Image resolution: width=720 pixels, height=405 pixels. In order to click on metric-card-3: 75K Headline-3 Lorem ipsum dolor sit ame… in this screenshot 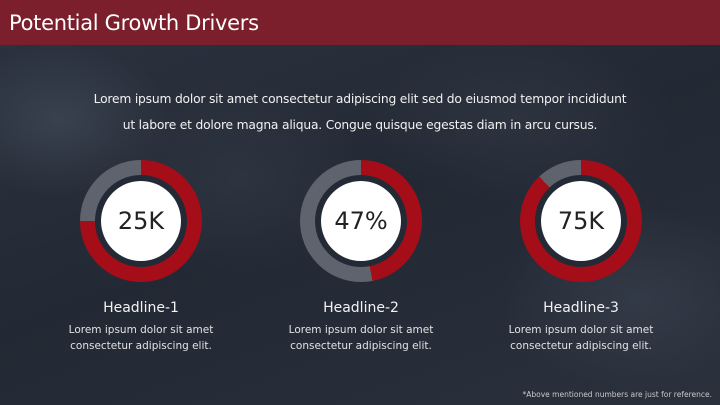, I will do `click(581, 257)`.